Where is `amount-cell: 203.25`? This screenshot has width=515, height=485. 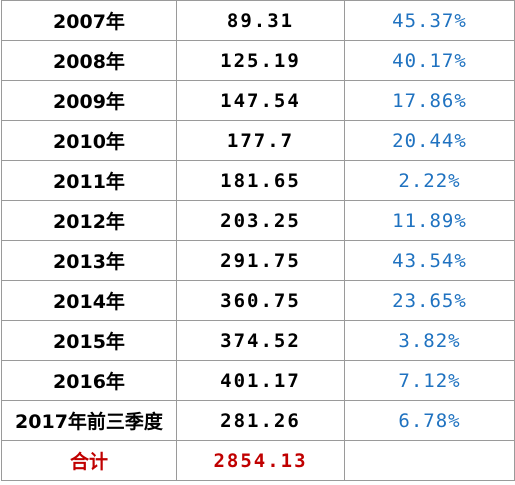
amount-cell: 203.25 is located at coordinates (260, 220).